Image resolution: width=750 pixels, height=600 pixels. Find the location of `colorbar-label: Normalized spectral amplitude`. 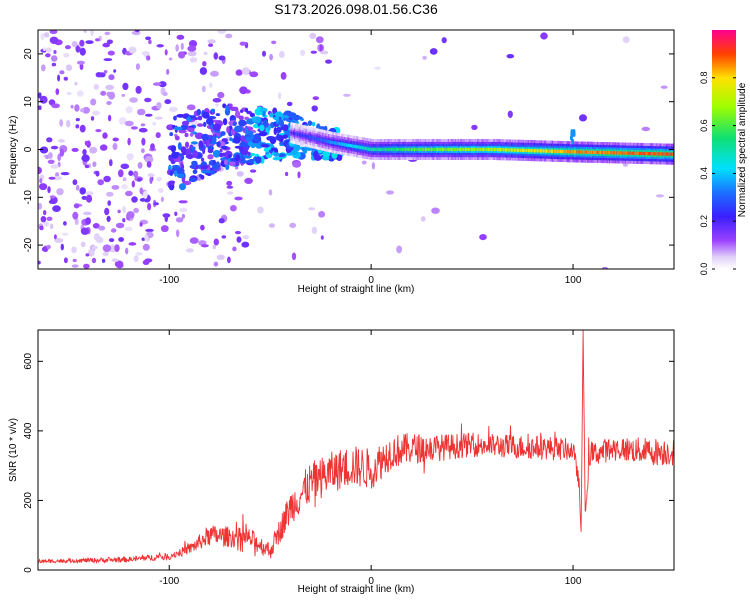

colorbar-label: Normalized spectral amplitude is located at coordinates (742, 149).